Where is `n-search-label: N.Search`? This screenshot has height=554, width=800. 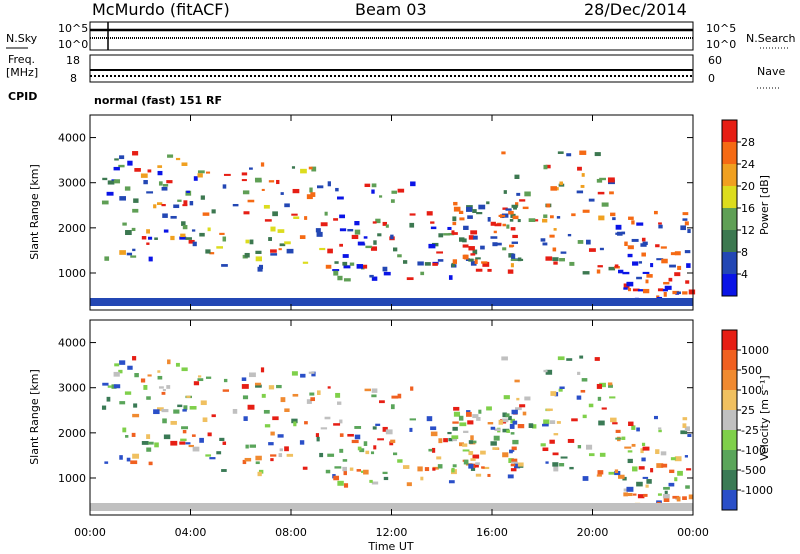
n-search-label: N.Search is located at coordinates (771, 38).